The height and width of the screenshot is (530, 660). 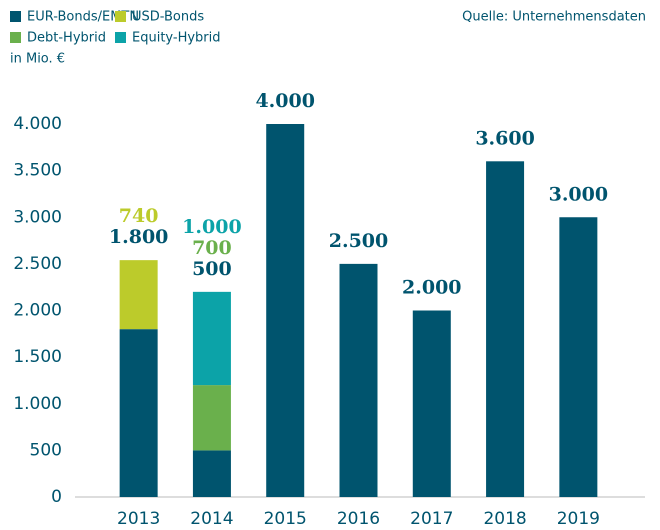 I want to click on y-tick-label: 3.500, so click(x=37, y=171).